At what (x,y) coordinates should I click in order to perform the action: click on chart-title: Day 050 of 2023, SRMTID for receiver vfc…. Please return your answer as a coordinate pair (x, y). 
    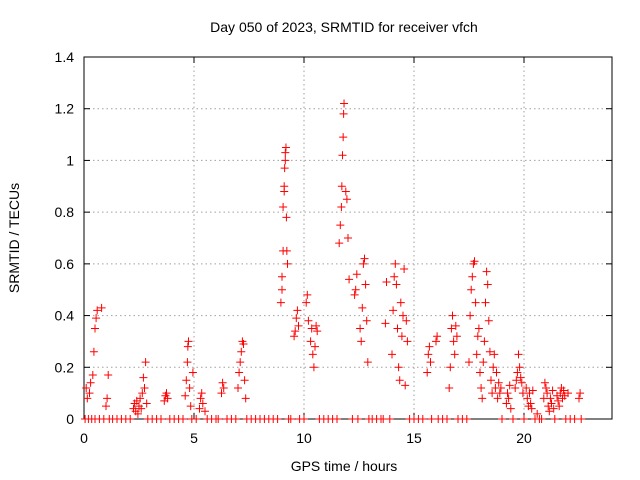
    Looking at the image, I should click on (344, 27).